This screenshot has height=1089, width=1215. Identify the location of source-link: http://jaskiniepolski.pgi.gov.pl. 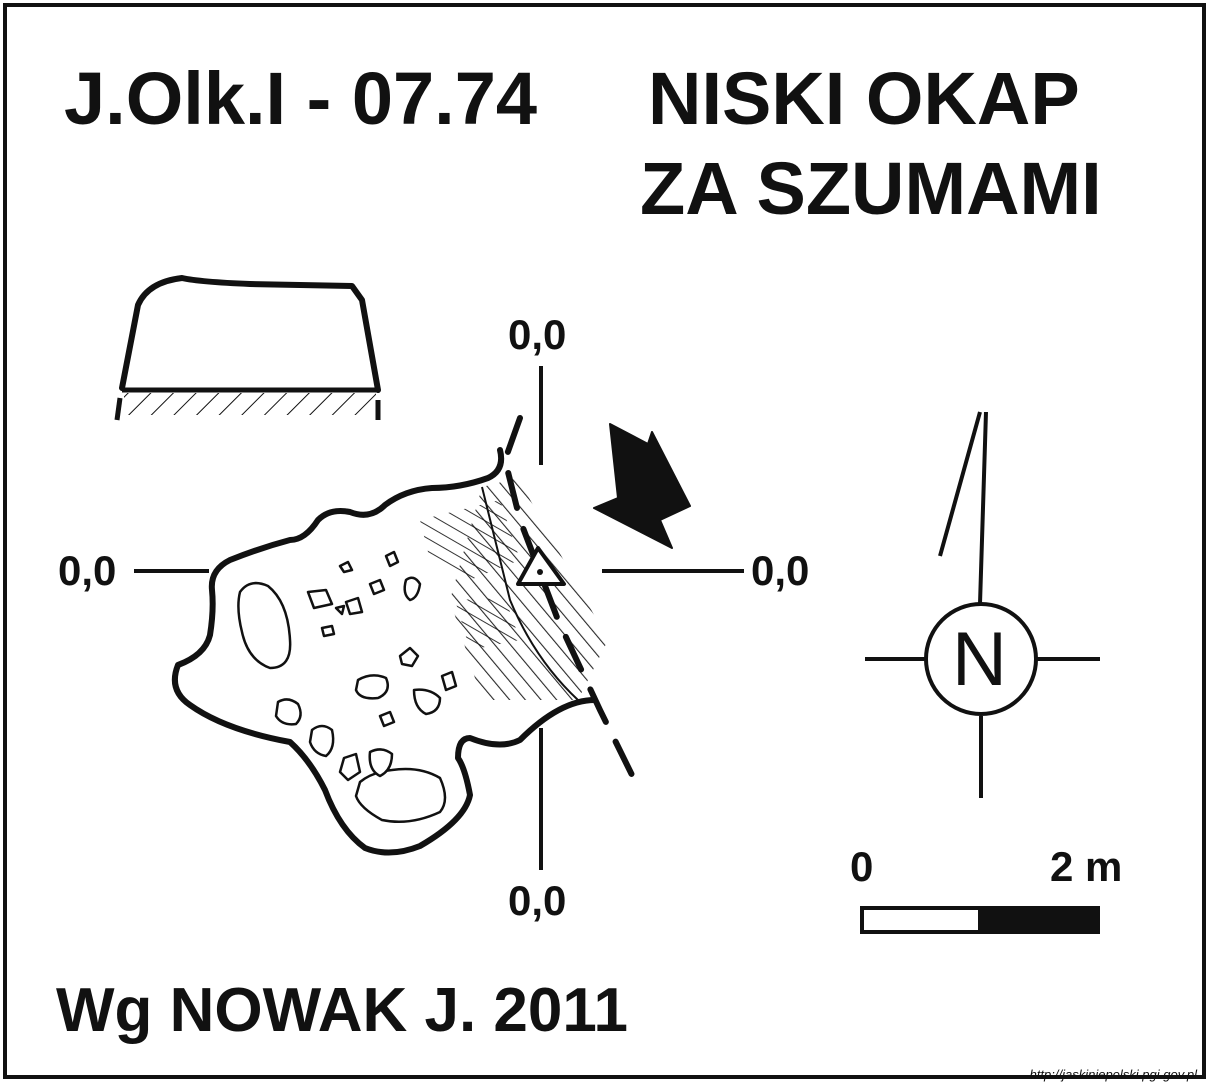
(1113, 1074).